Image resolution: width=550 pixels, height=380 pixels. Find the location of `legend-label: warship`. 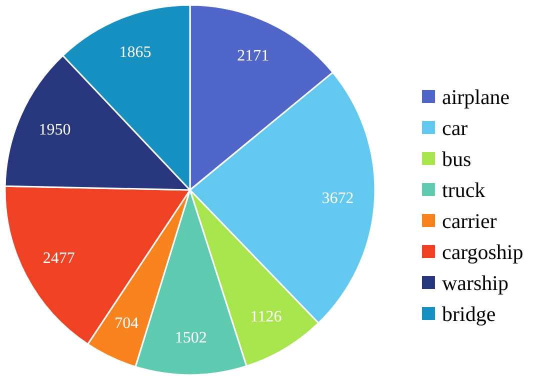

legend-label: warship is located at coordinates (475, 283).